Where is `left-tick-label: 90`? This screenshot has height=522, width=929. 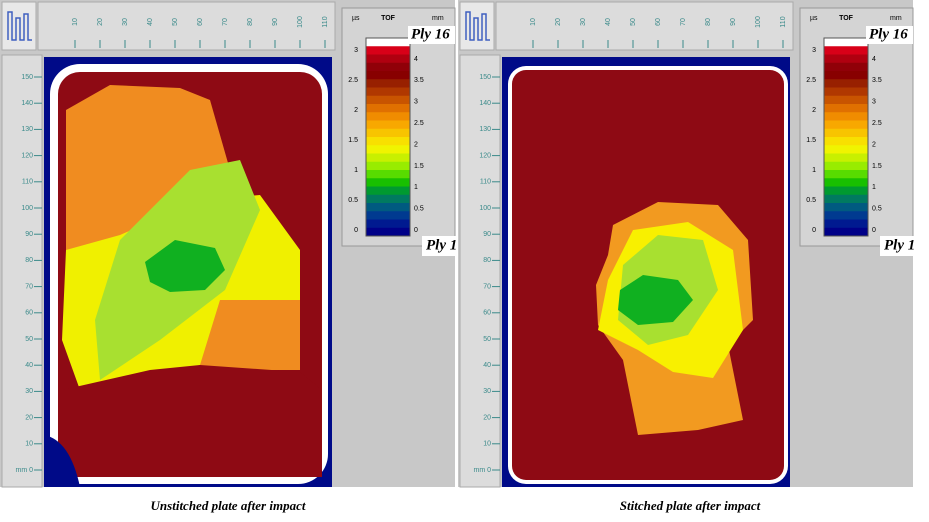 left-tick-label: 90 is located at coordinates (487, 234).